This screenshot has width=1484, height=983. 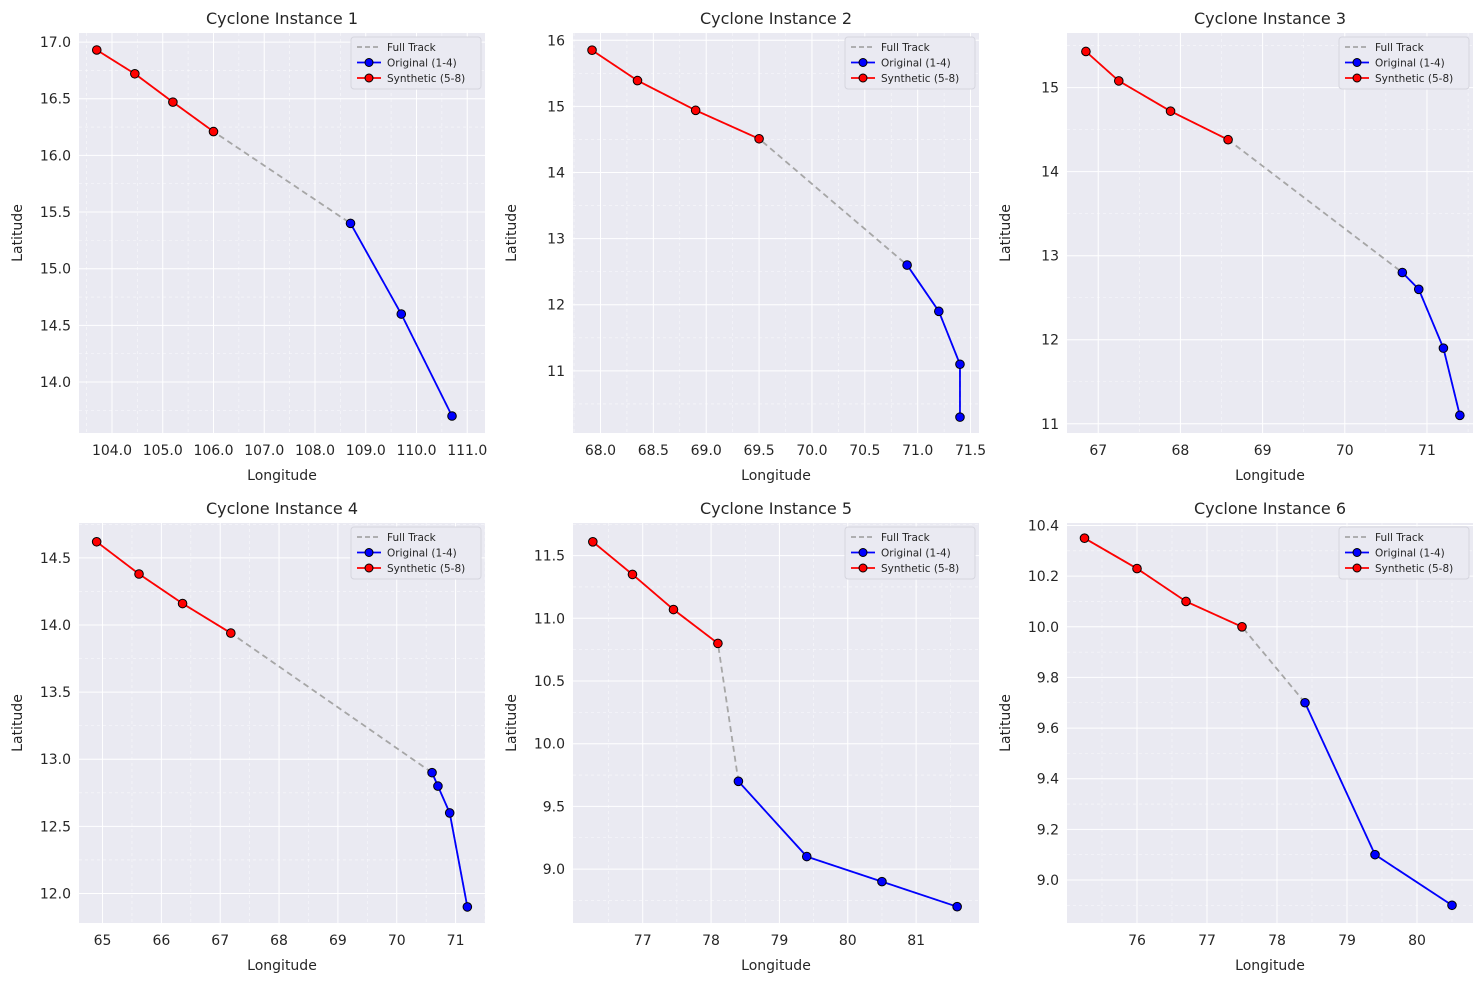 I want to click on x-tick-label: 71, so click(x=1427, y=451).